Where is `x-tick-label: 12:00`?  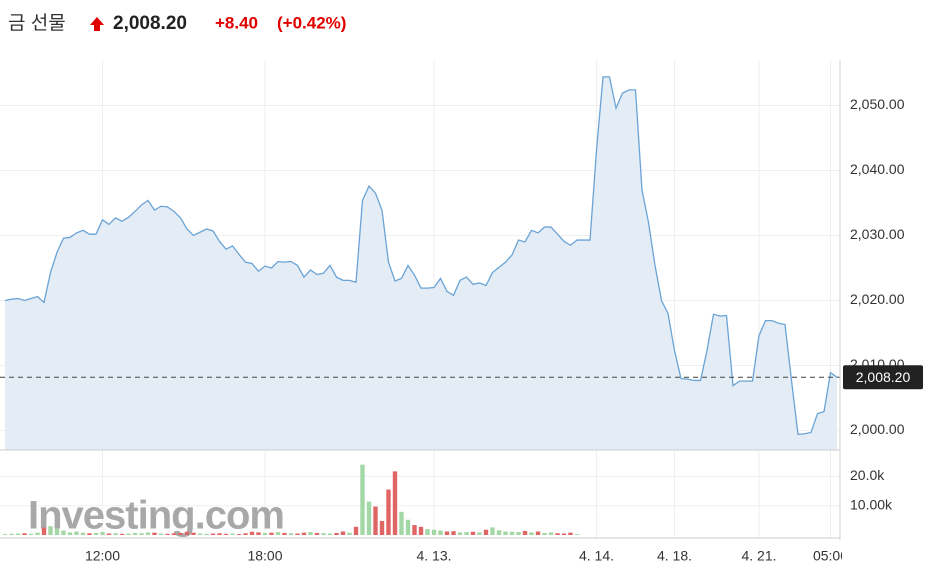
x-tick-label: 12:00 is located at coordinates (102, 556).